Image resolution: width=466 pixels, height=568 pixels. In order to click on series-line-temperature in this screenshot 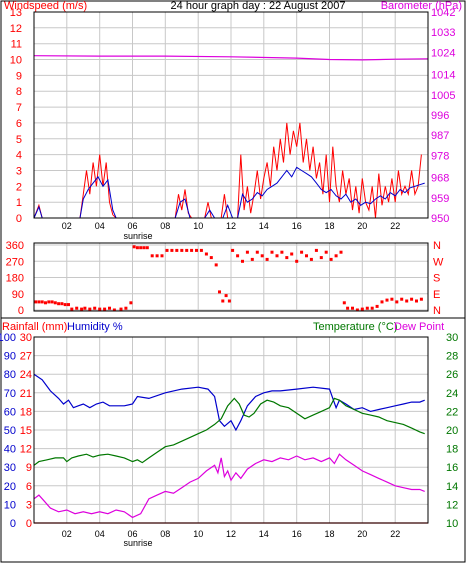, I will do `click(229, 431)`.